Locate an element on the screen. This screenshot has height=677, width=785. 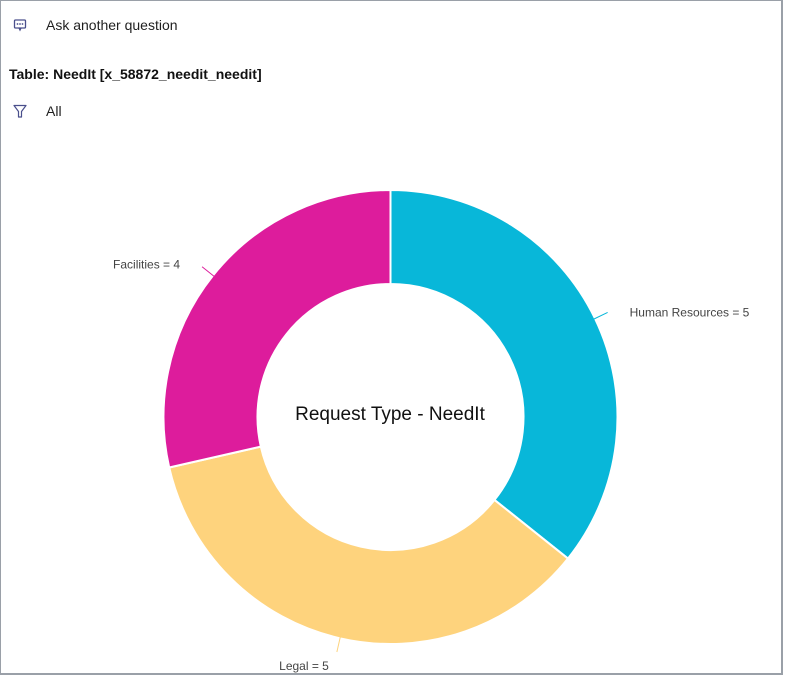
filter-label: All is located at coordinates (54, 111).